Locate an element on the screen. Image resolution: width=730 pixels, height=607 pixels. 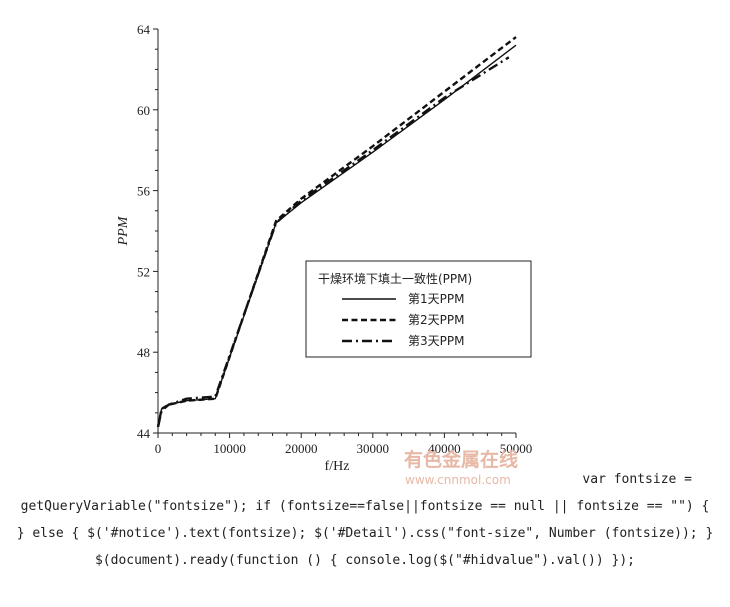
x-tick-label: 30000 is located at coordinates (373, 448).